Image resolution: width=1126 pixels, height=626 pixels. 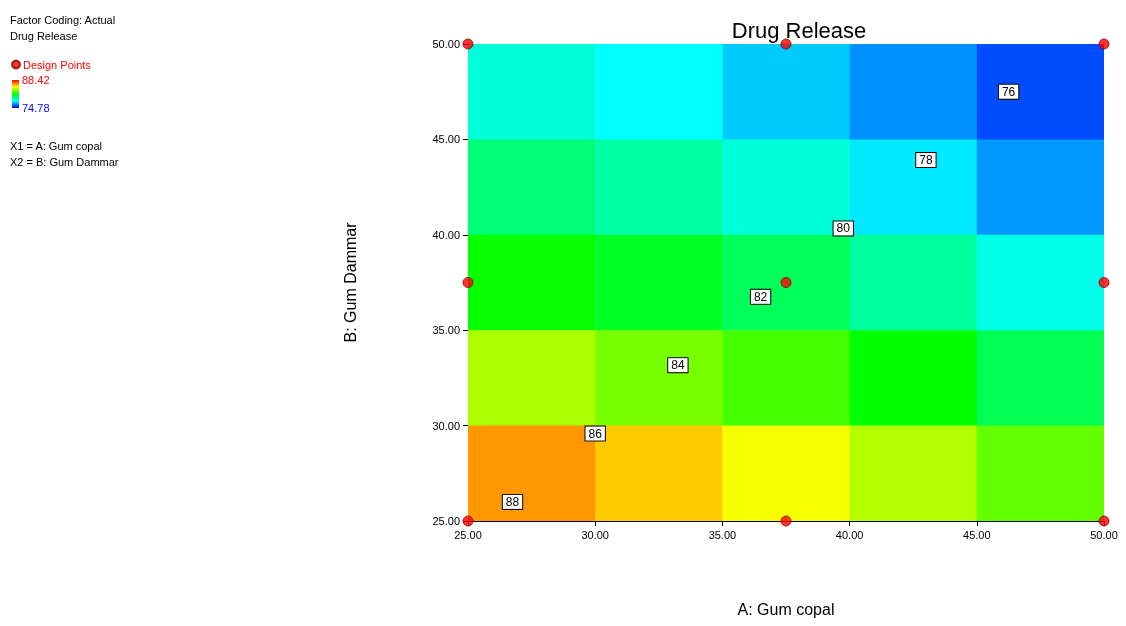 I want to click on y-tick-label: 50.00, so click(x=446, y=44).